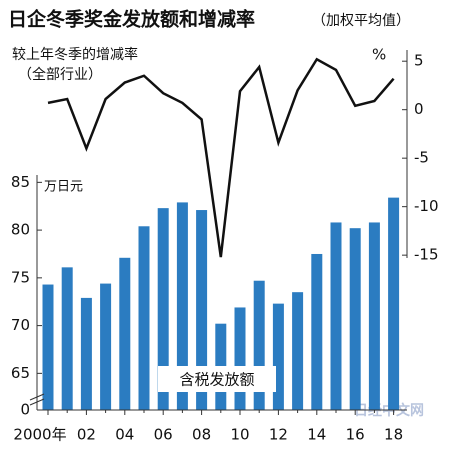 Image resolution: width=450 pixels, height=450 pixels. I want to click on y2-unit: %, so click(379, 55).